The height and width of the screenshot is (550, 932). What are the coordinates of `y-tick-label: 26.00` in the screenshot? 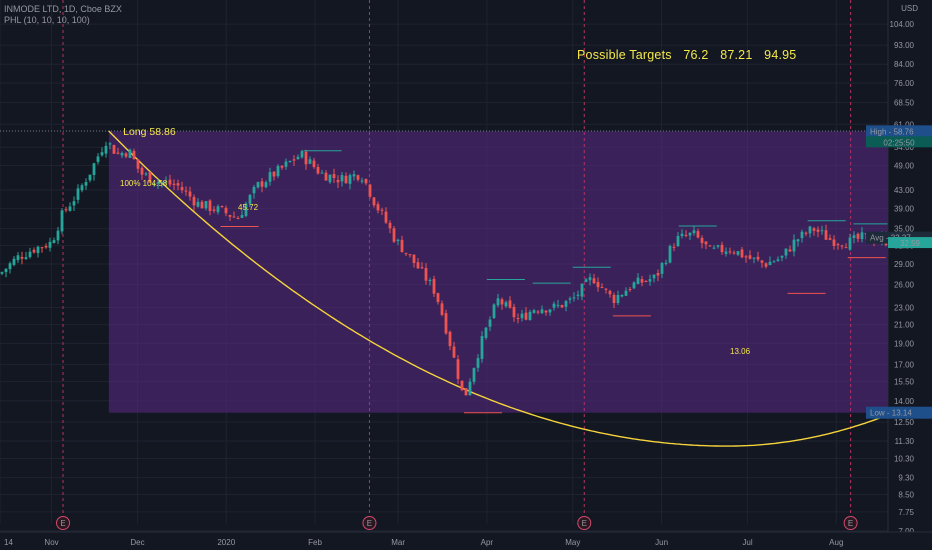 It's located at (904, 285).